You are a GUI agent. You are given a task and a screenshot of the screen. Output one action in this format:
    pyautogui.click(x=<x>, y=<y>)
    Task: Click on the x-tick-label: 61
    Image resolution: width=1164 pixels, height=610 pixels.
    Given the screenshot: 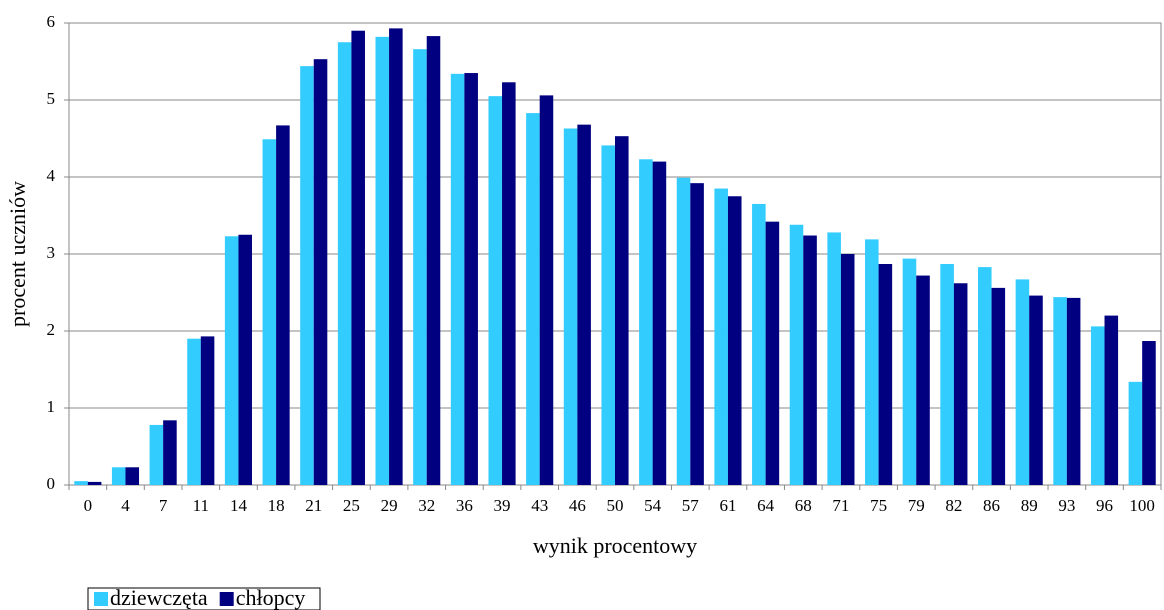 What is the action you would take?
    pyautogui.click(x=727, y=505)
    